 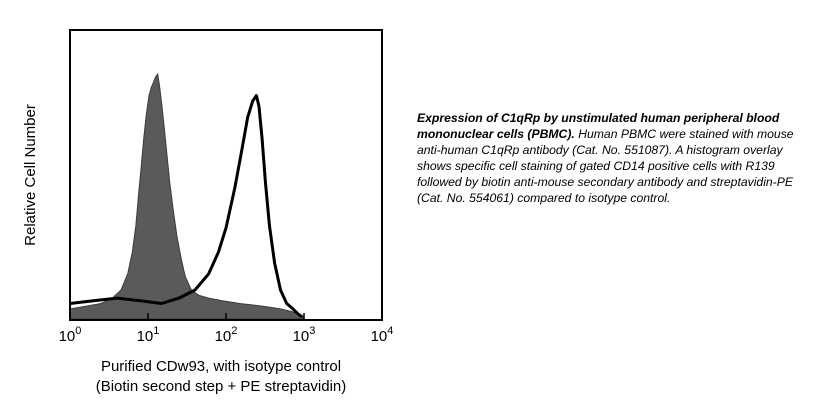 I want to click on x-axis-ticks: 10⁰ 10¹ 10² 10³ 10⁴, so click(x=226, y=329).